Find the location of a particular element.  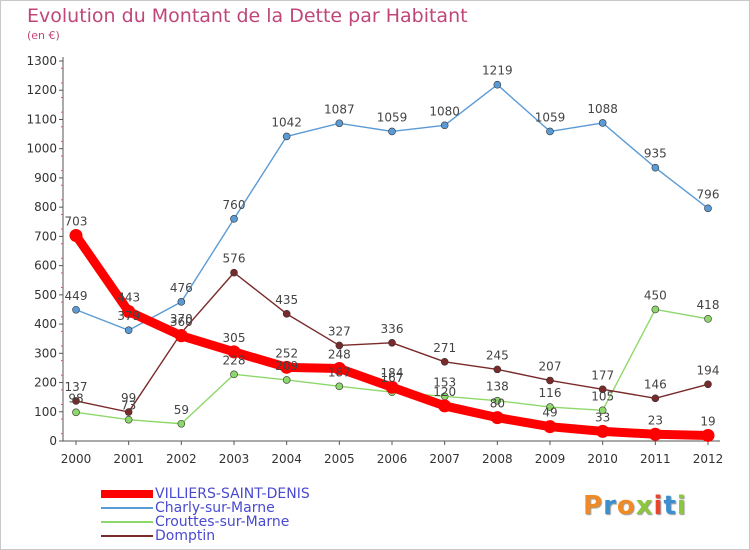

data-label-villiers-saint-denis: 23 is located at coordinates (655, 420).